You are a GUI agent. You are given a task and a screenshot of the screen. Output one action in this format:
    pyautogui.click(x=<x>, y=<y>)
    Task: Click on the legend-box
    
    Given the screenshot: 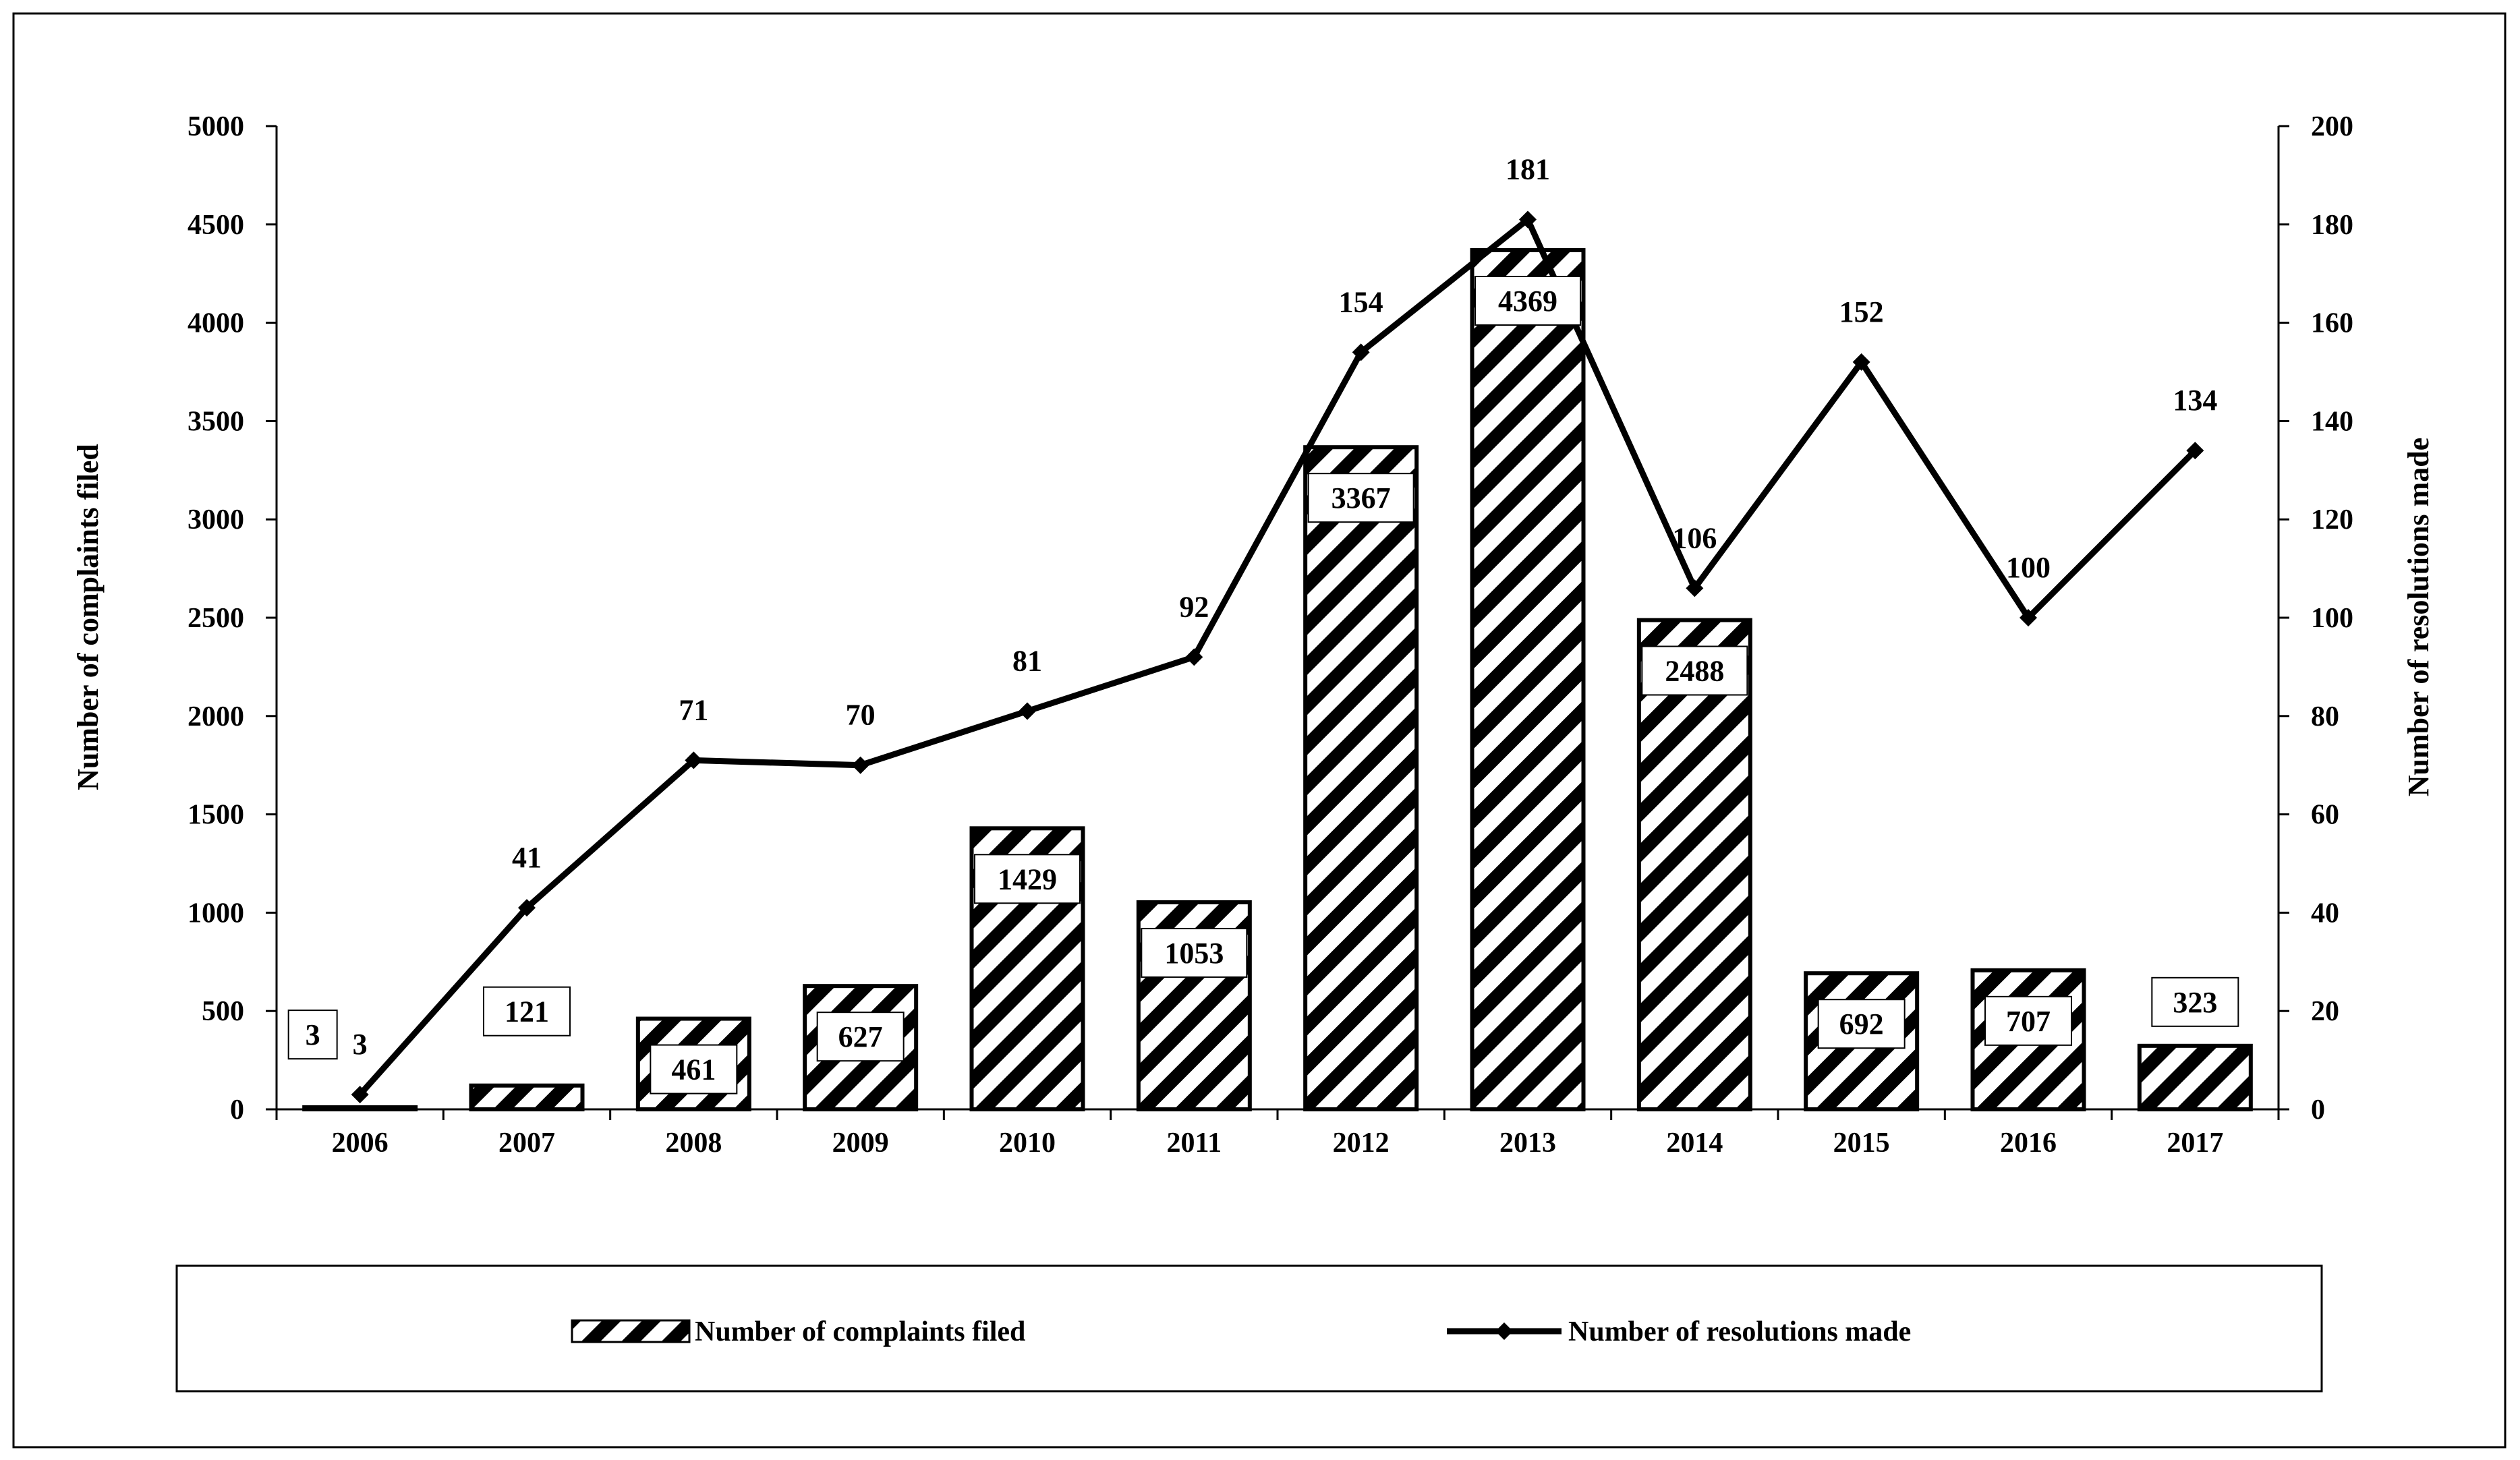 What is the action you would take?
    pyautogui.click(x=1249, y=1328)
    